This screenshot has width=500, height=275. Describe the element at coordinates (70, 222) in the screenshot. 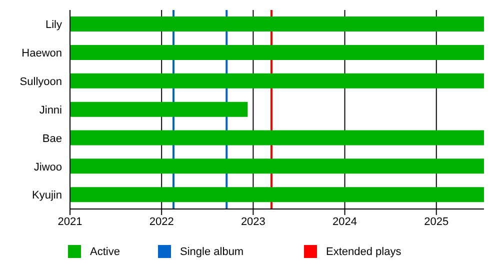

I see `x-tick-label: 2021` at that location.